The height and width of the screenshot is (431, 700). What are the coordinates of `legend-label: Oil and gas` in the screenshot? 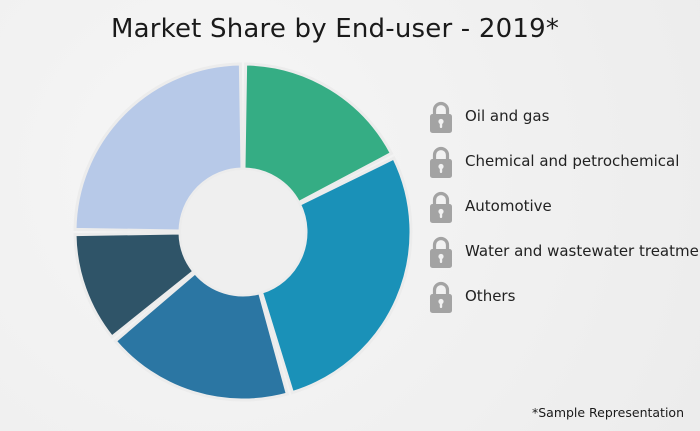 It's located at (507, 116).